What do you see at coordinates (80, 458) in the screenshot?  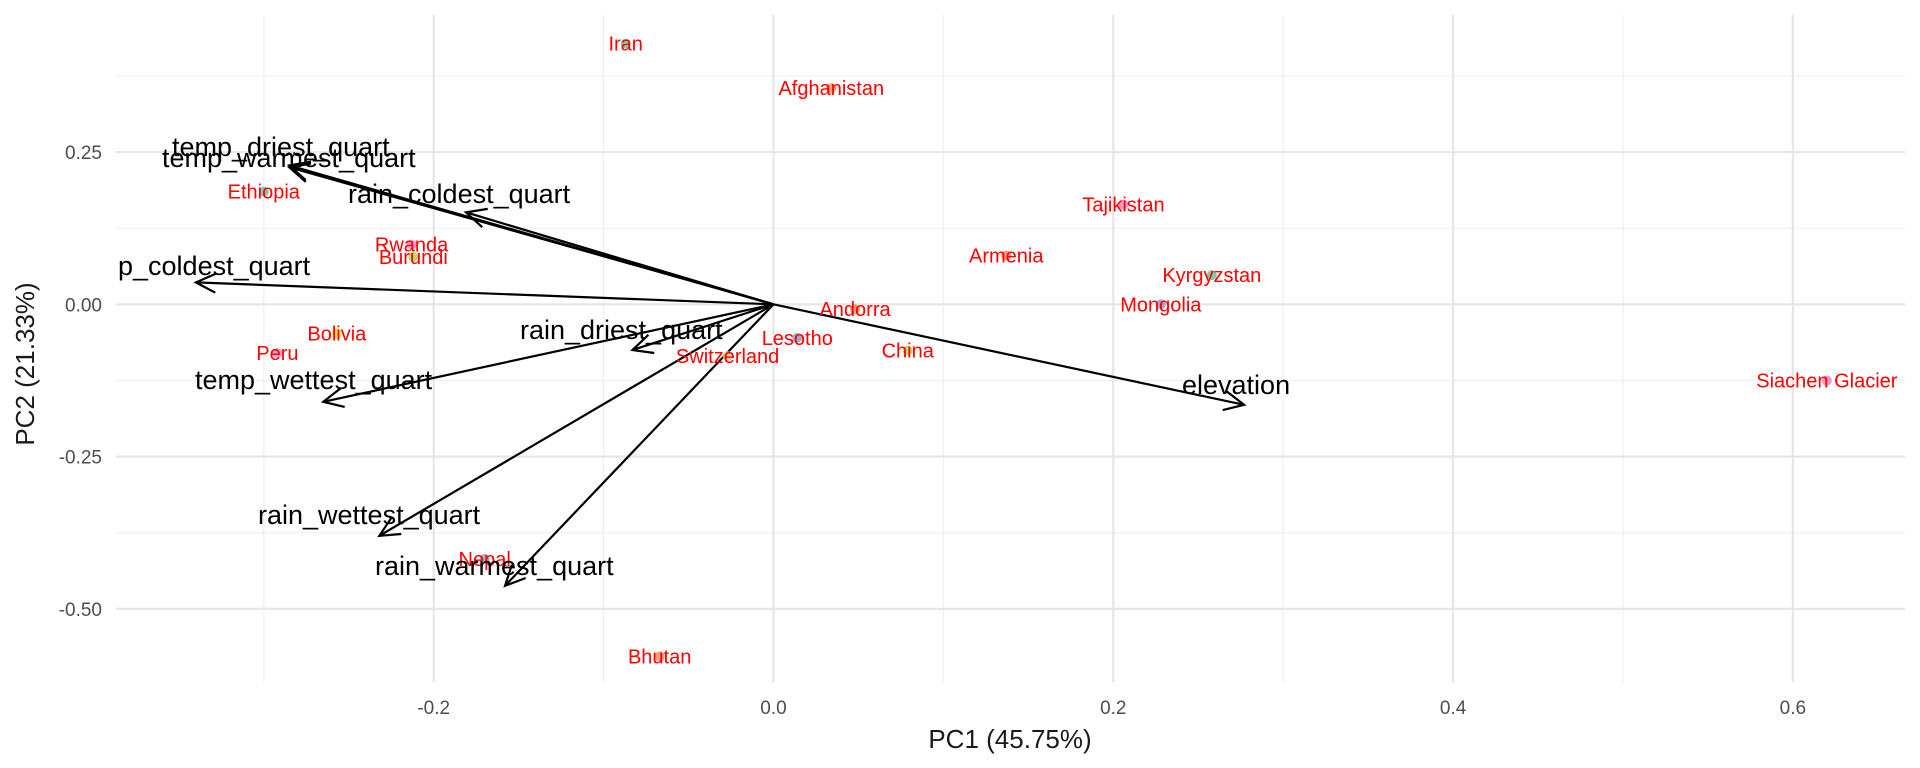 I see `y-tick-label: -0.25` at bounding box center [80, 458].